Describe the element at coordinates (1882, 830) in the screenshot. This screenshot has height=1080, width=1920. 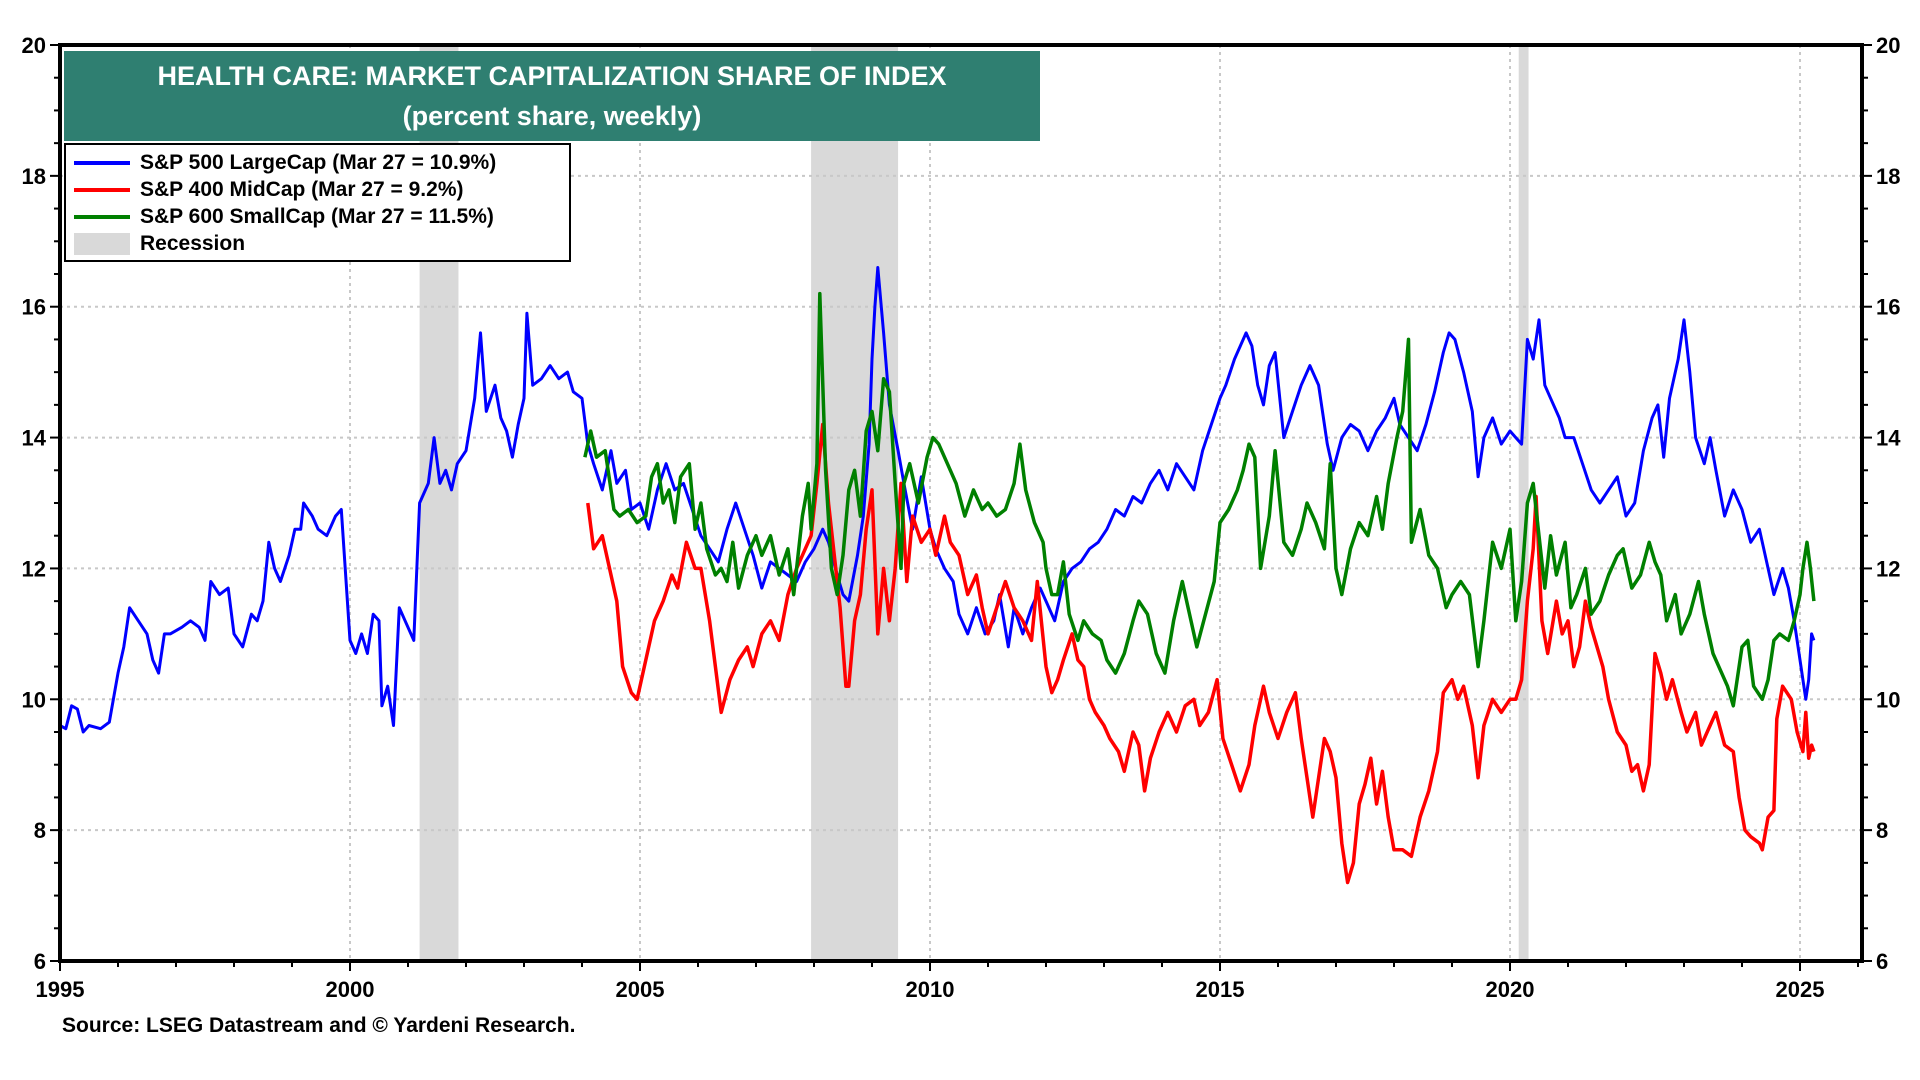
I see `y-tick-label-right: 8` at that location.